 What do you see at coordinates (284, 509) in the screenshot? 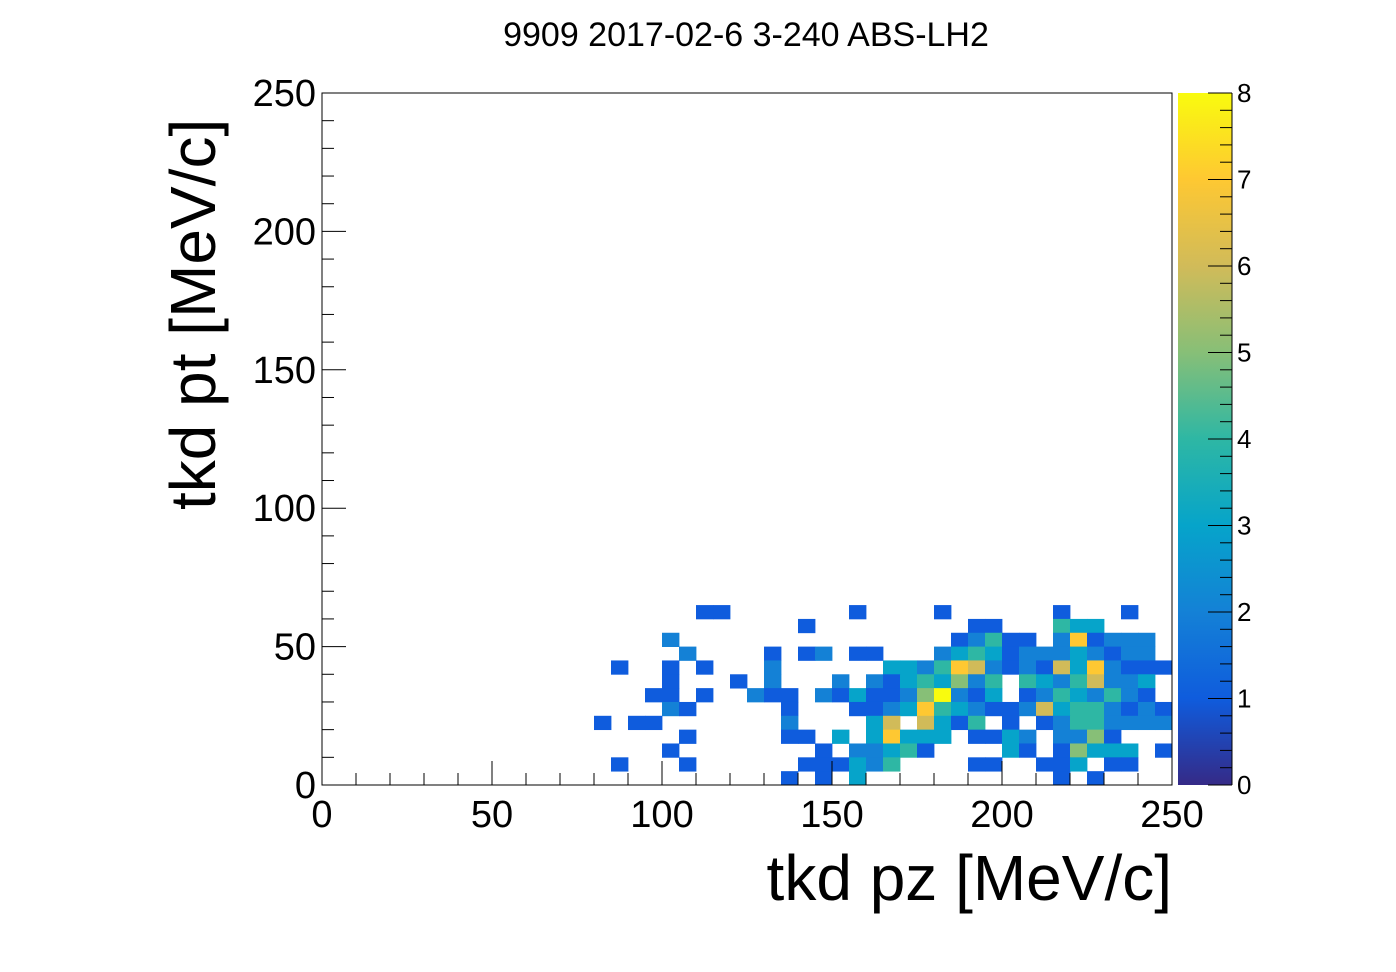
I see `y-tick-label: 100` at bounding box center [284, 509].